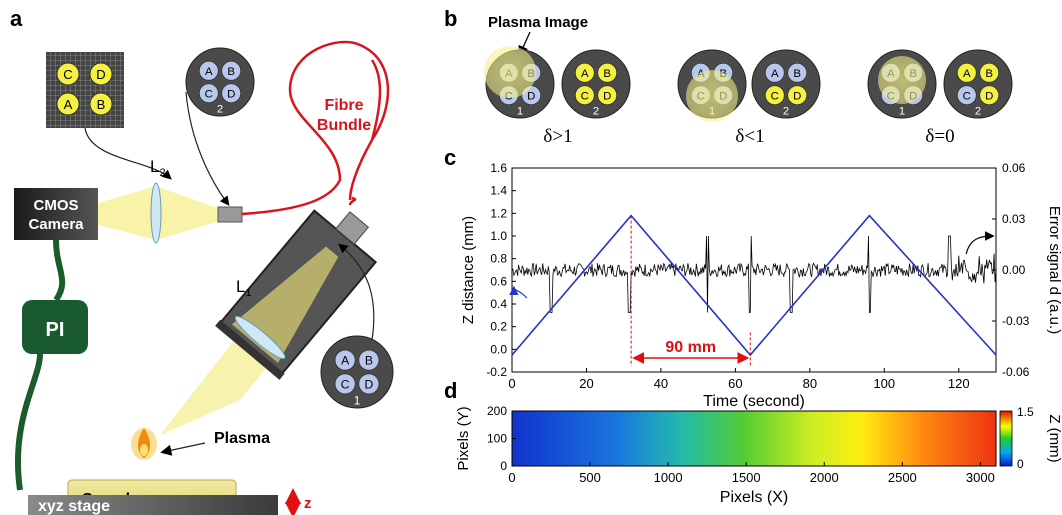 Image resolution: width=1062 pixels, height=515 pixels. Describe the element at coordinates (538, 22) in the screenshot. I see `plasma-image-label: Plasma Image` at that location.